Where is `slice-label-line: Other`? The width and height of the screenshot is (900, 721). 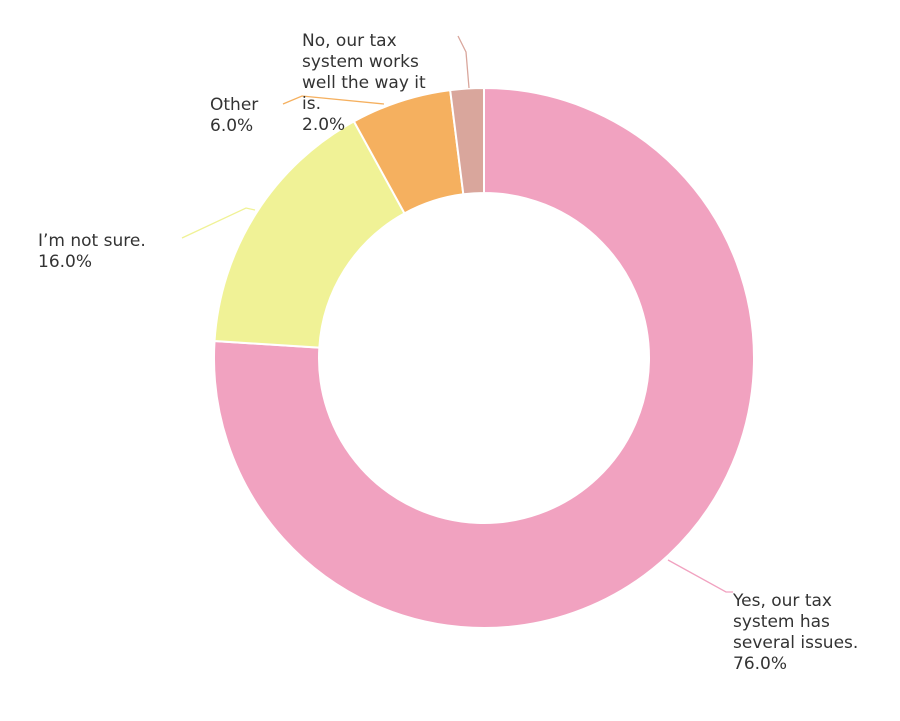
slice-label-line: Other is located at coordinates (234, 105).